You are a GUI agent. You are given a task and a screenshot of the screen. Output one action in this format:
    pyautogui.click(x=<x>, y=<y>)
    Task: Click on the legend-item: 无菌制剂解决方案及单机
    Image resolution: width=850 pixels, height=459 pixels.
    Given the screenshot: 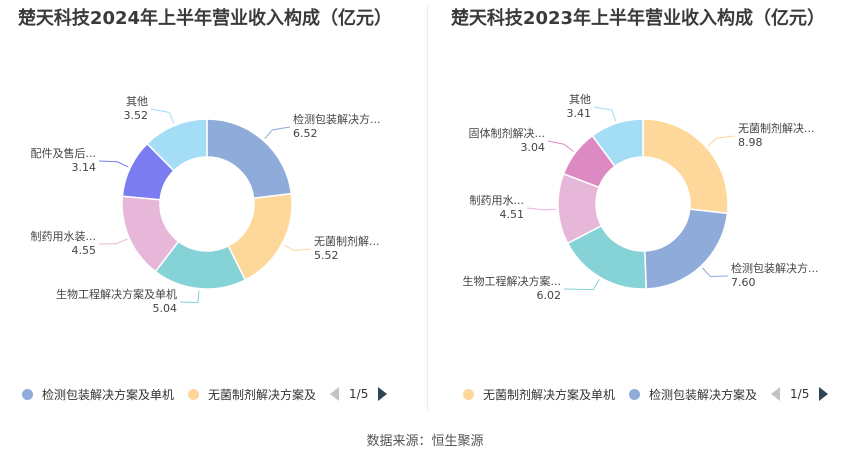 What is the action you would take?
    pyautogui.click(x=539, y=394)
    